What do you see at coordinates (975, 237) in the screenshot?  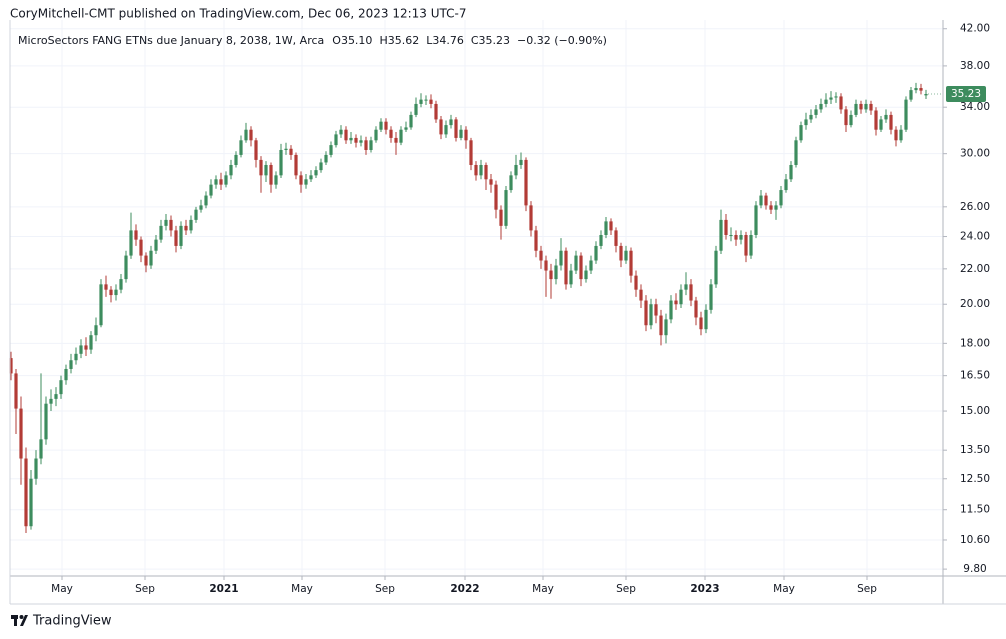 I see `y-tick-label: 24.00` at bounding box center [975, 237].